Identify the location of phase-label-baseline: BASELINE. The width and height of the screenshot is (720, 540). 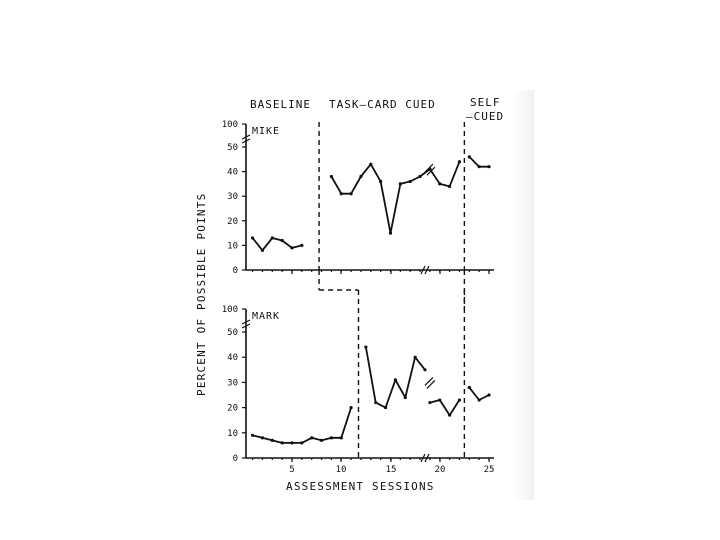
(280, 104).